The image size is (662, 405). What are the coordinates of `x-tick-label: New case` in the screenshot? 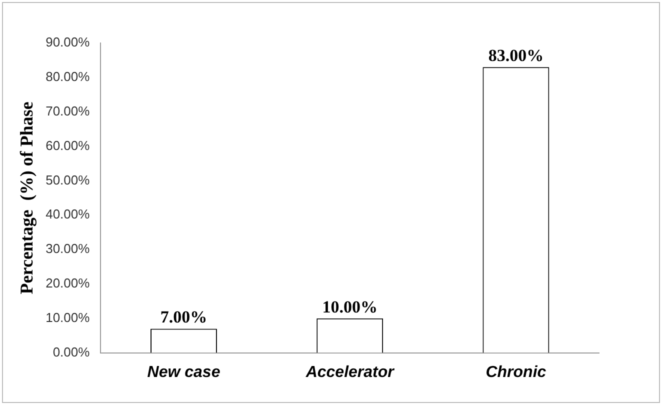 It's located at (183, 372).